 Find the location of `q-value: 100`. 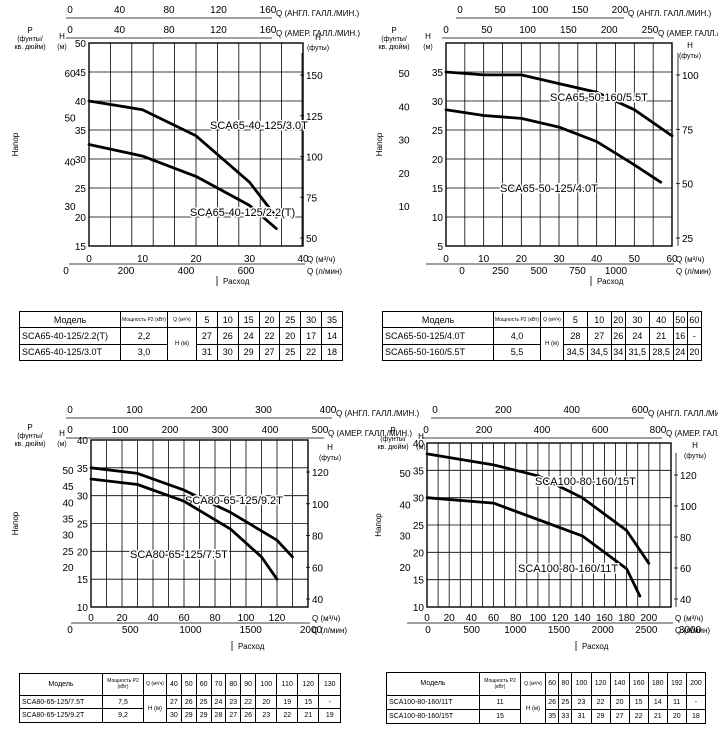

q-value: 100 is located at coordinates (266, 684).